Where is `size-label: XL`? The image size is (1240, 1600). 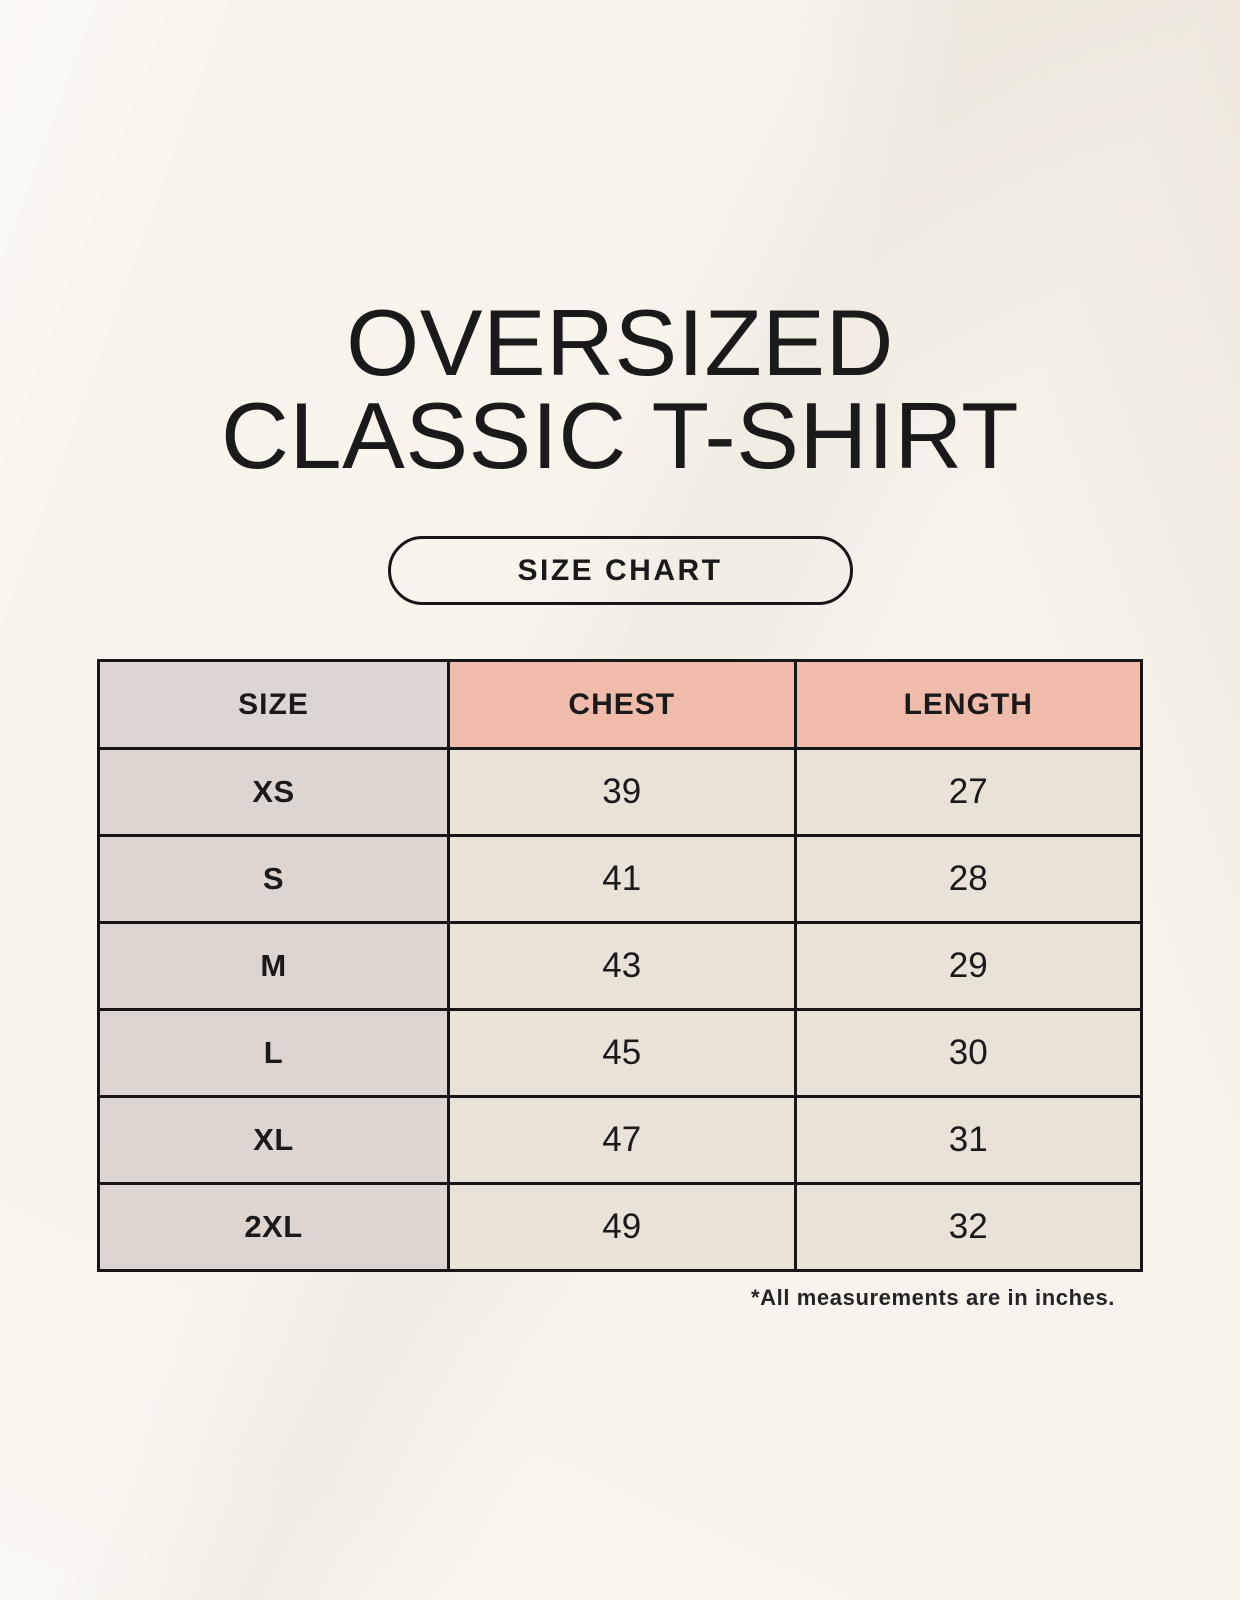 size-label: XL is located at coordinates (273, 1140).